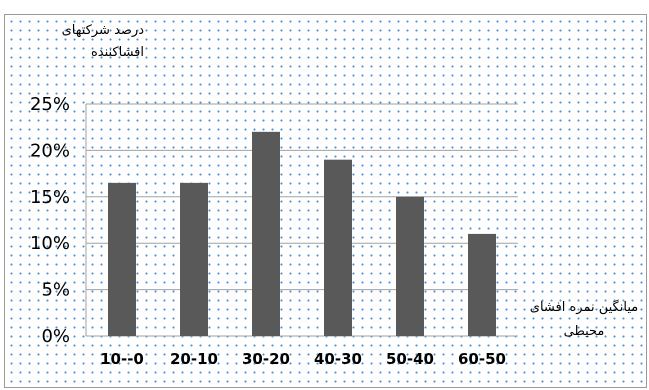  What do you see at coordinates (50, 220) in the screenshot?
I see `y-tick-labels: 0% 5% 10% 15% 20% 25%` at bounding box center [50, 220].